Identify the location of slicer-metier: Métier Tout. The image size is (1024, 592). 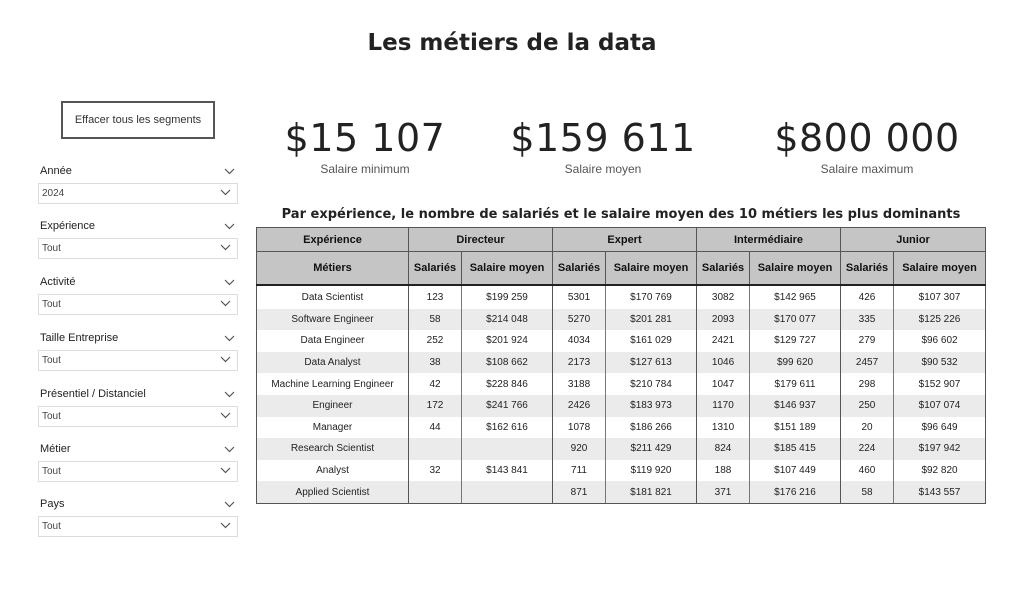
(138, 461).